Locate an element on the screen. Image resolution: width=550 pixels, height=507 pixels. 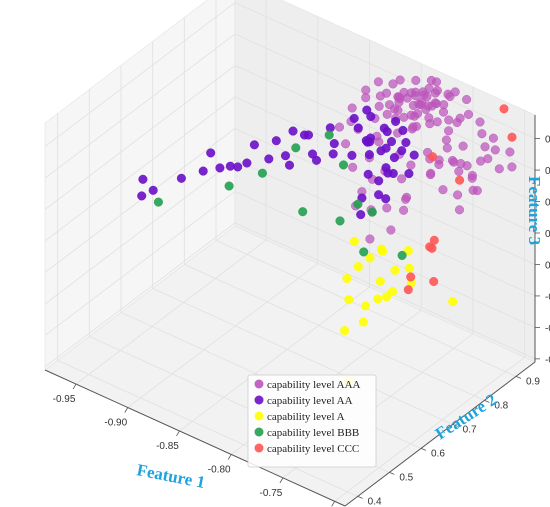
z-tick-label: -0.4 is located at coordinates (547, 328).